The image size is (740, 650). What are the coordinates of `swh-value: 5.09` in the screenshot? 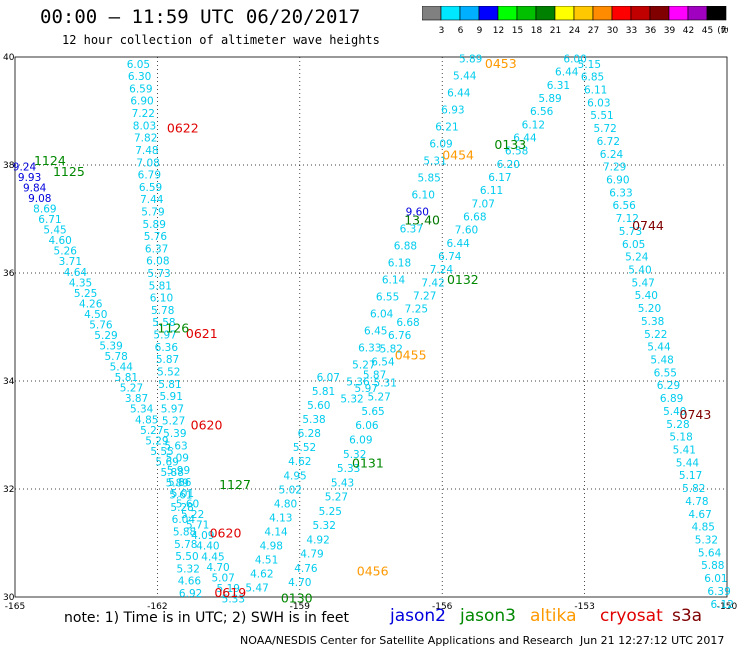 It's located at (177, 459).